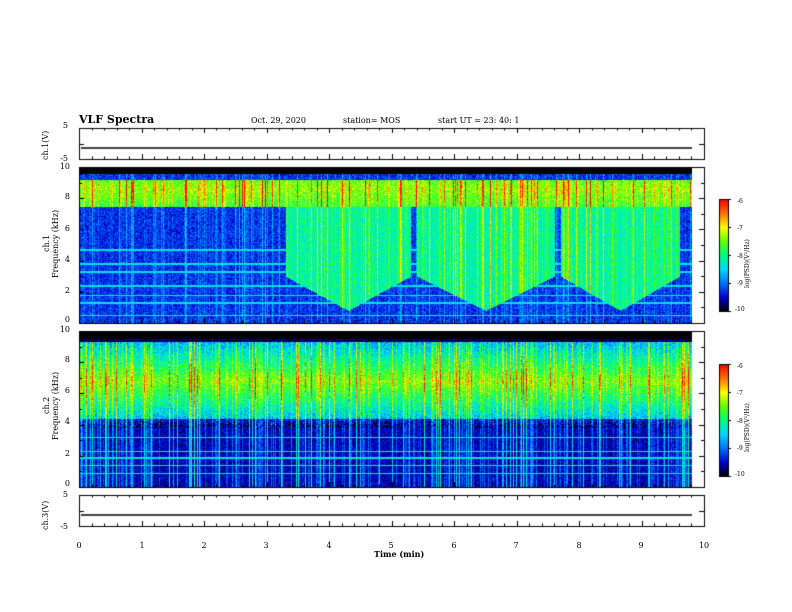  I want to click on ch1-ytick: 0, so click(67, 319).